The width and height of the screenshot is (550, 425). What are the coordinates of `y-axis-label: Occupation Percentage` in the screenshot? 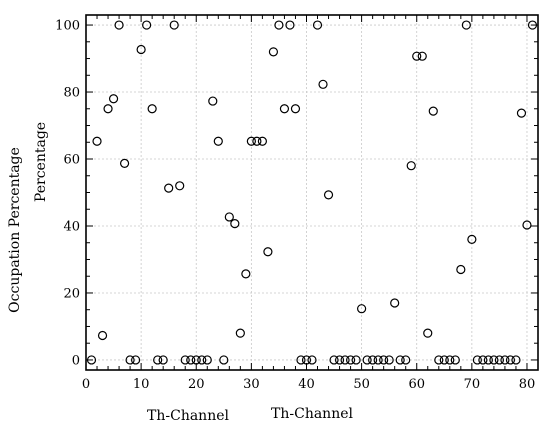 It's located at (15, 230).